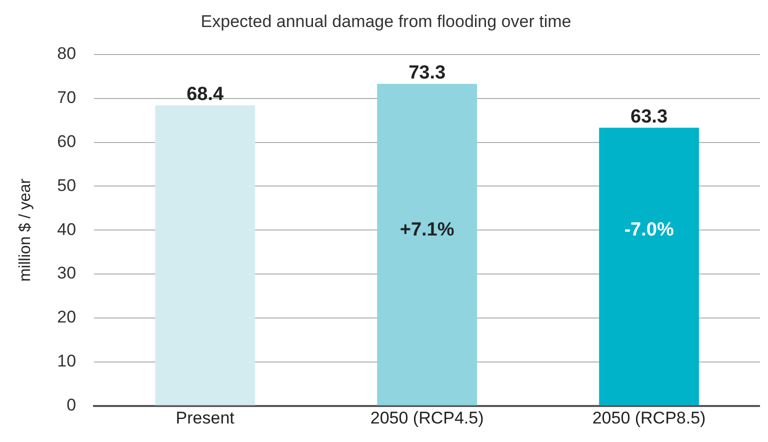 The width and height of the screenshot is (768, 442). Describe the element at coordinates (66, 361) in the screenshot. I see `y-tick-label: 10` at that location.